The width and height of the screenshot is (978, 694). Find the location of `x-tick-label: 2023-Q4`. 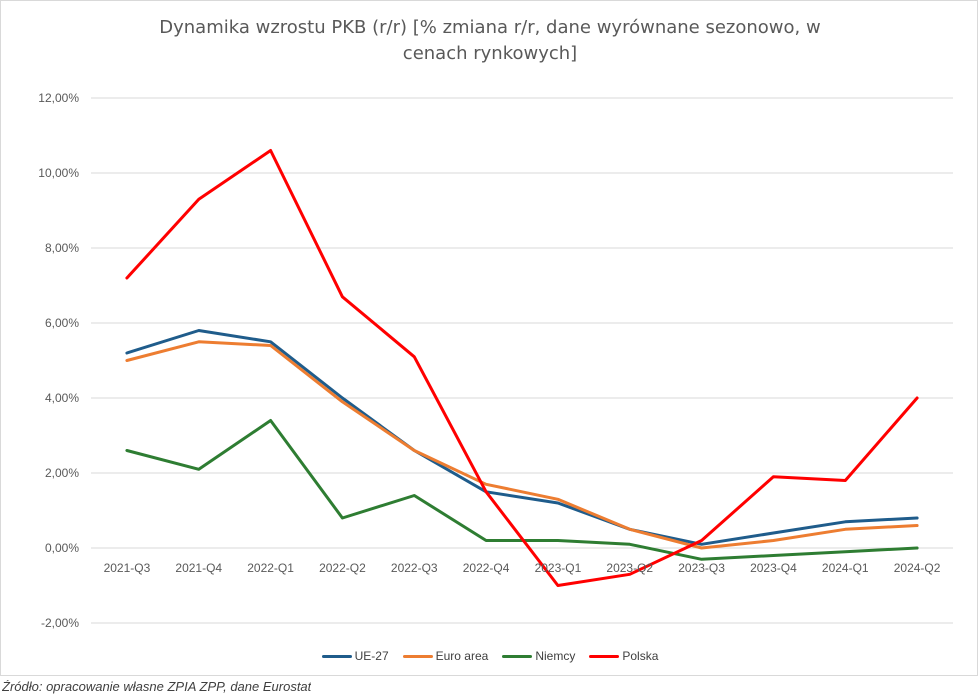

x-tick-label: 2023-Q4 is located at coordinates (773, 568).